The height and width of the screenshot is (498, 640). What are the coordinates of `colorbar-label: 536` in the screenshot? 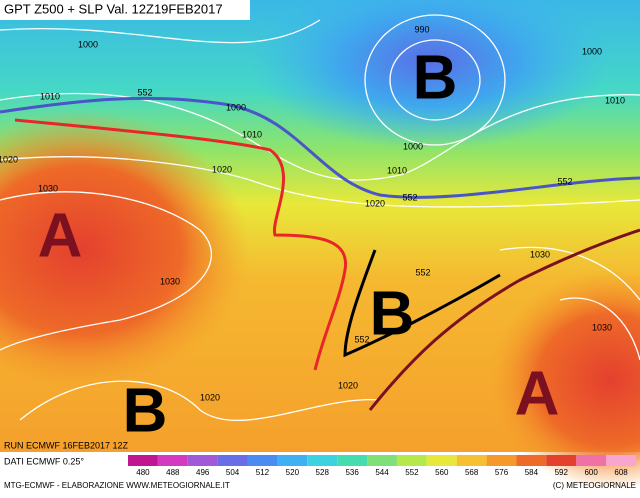 It's located at (352, 472).